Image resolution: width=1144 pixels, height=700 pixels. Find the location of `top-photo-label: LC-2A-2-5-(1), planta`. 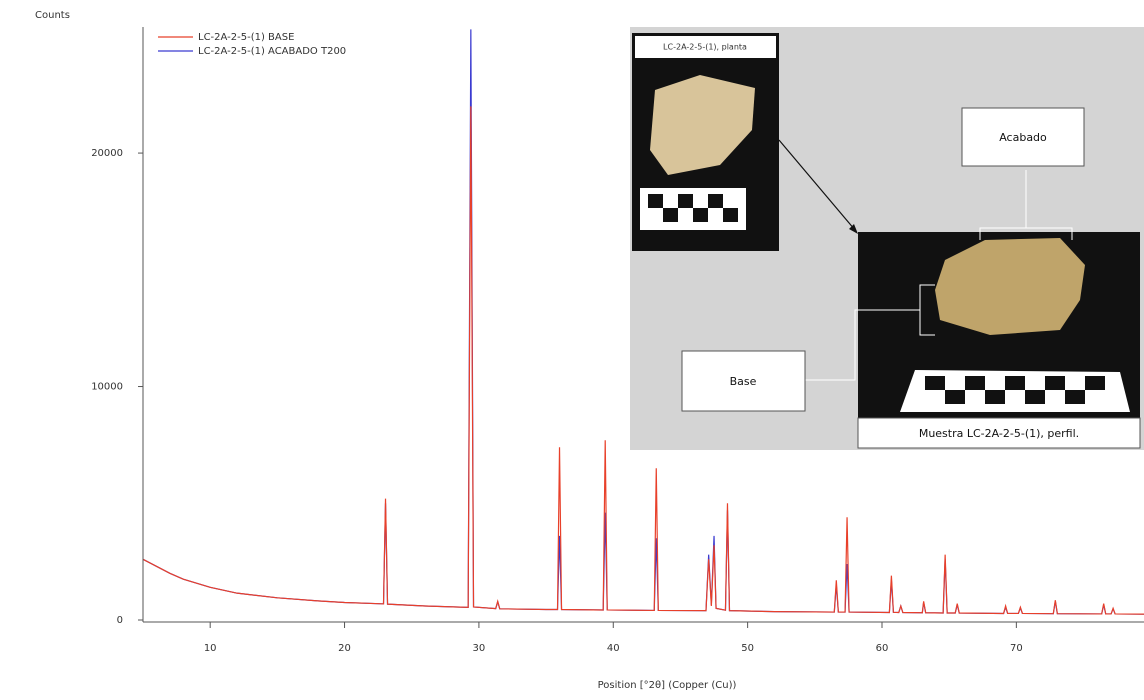

top-photo-label: LC-2A-2-5-(1), planta is located at coordinates (705, 47).